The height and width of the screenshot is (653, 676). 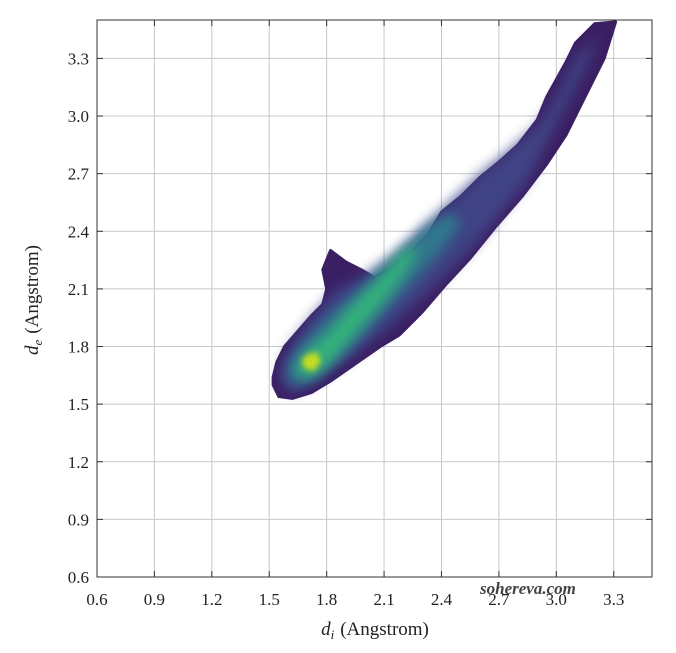 I want to click on x-tick-label: 1.8, so click(x=326, y=599).